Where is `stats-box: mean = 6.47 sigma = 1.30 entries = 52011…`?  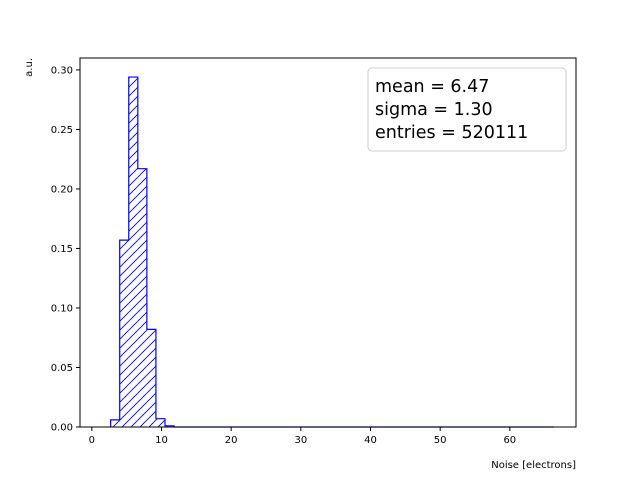
stats-box: mean = 6.47 sigma = 1.30 entries = 52011… is located at coordinates (467, 109).